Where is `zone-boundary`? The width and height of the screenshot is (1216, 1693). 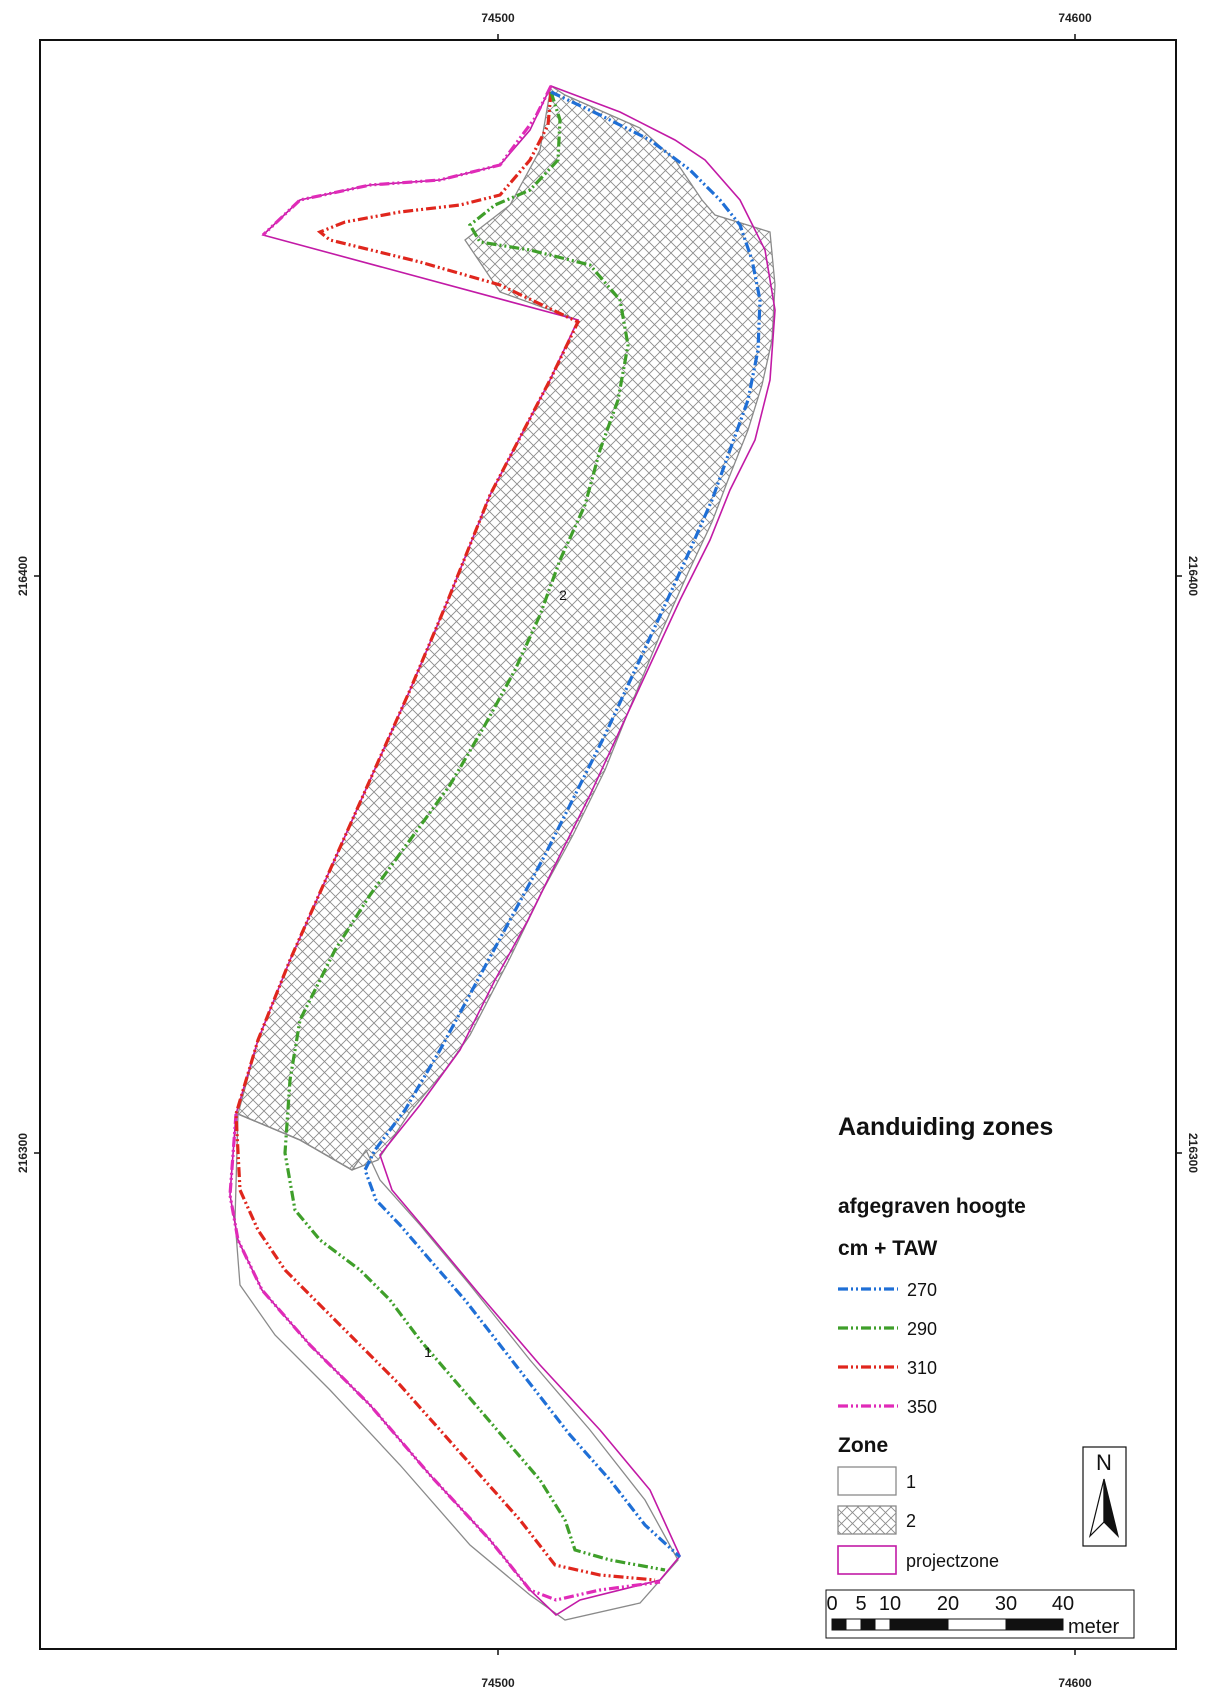
zone-boundary is located at coordinates (295, 1142).